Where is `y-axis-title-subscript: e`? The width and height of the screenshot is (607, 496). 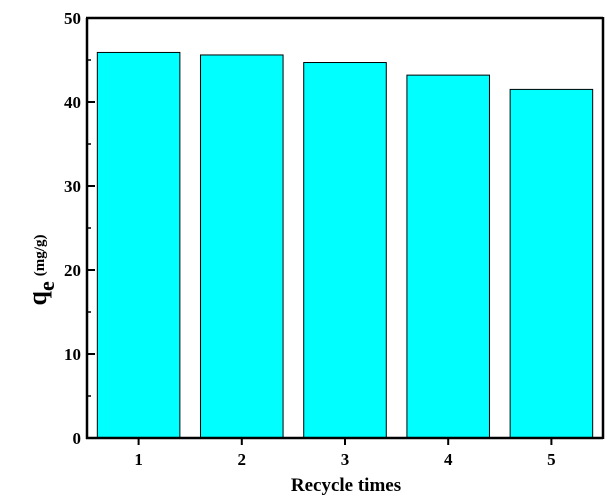
y-axis-title-subscript: e is located at coordinates (46, 286).